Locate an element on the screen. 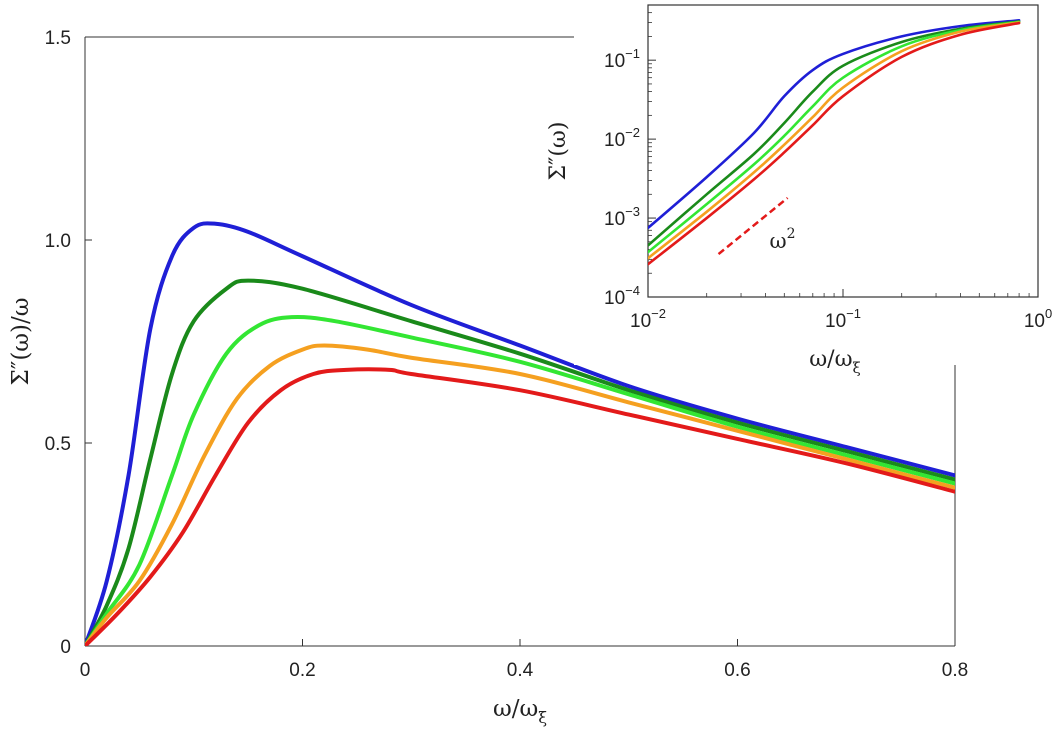  main-x-tick-label: 0.4 is located at coordinates (520, 670).